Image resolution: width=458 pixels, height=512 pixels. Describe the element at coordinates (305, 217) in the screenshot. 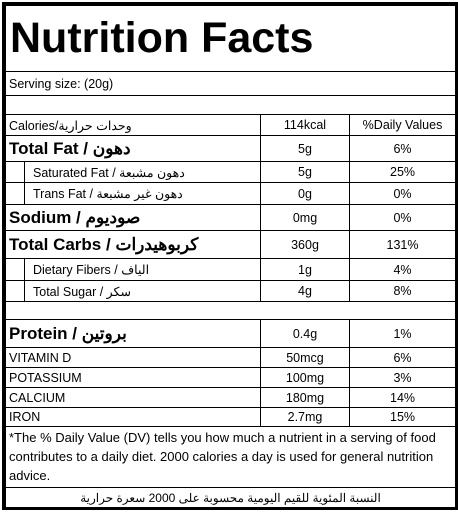

I see `amount: 0mg` at that location.